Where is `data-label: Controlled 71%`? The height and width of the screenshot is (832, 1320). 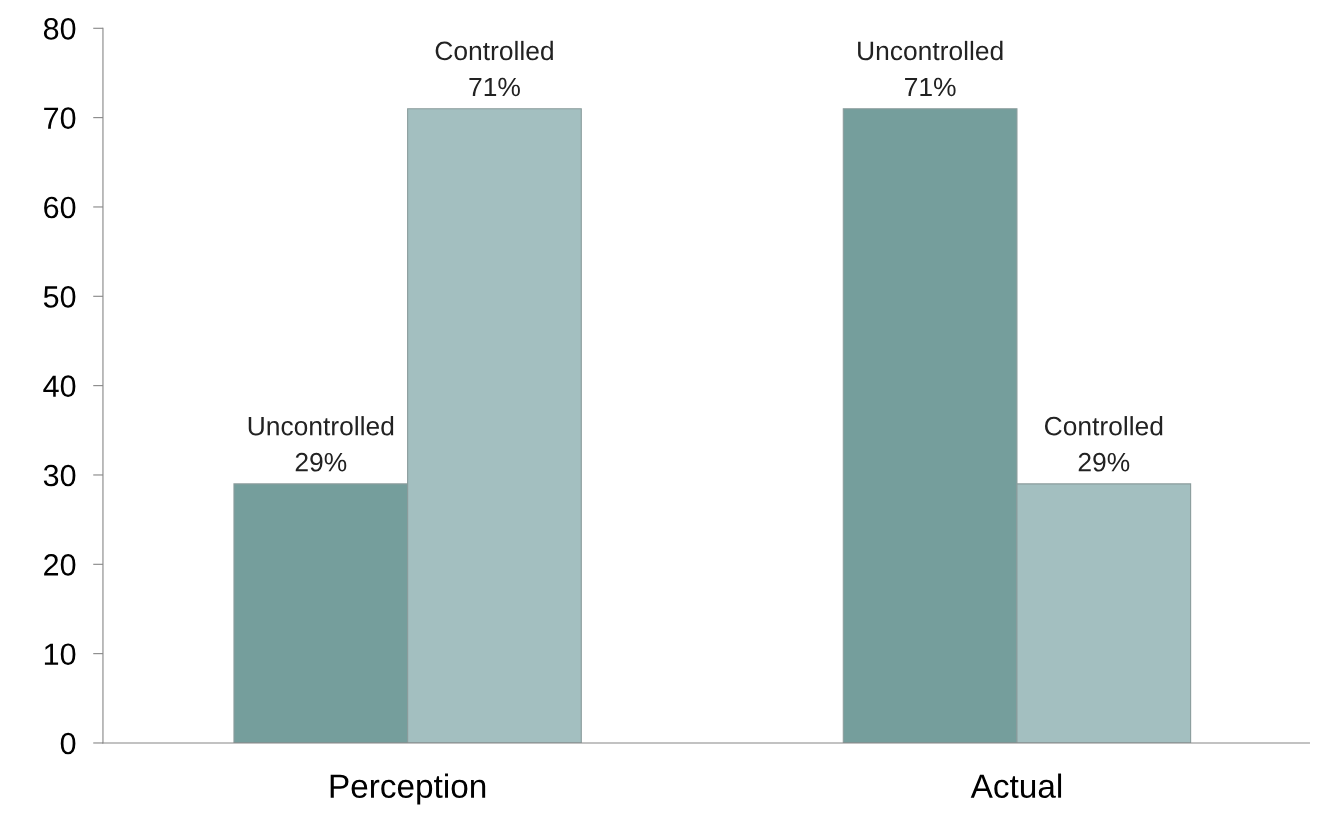
data-label: Controlled 71% is located at coordinates (494, 68).